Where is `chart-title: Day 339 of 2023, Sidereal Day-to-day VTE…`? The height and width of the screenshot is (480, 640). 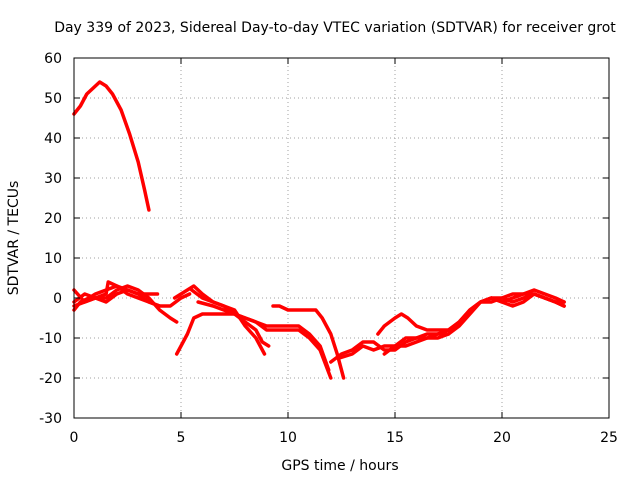
chart-title: Day 339 of 2023, Sidereal Day-to-day VTE… is located at coordinates (335, 28).